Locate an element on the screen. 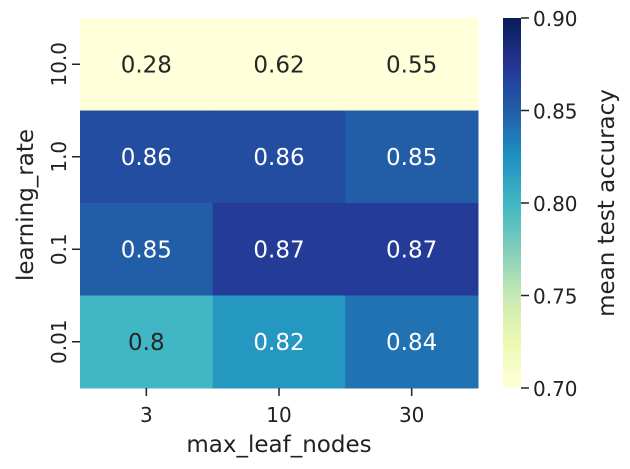  cell-label-r3-c1: 0.82 is located at coordinates (278, 343).